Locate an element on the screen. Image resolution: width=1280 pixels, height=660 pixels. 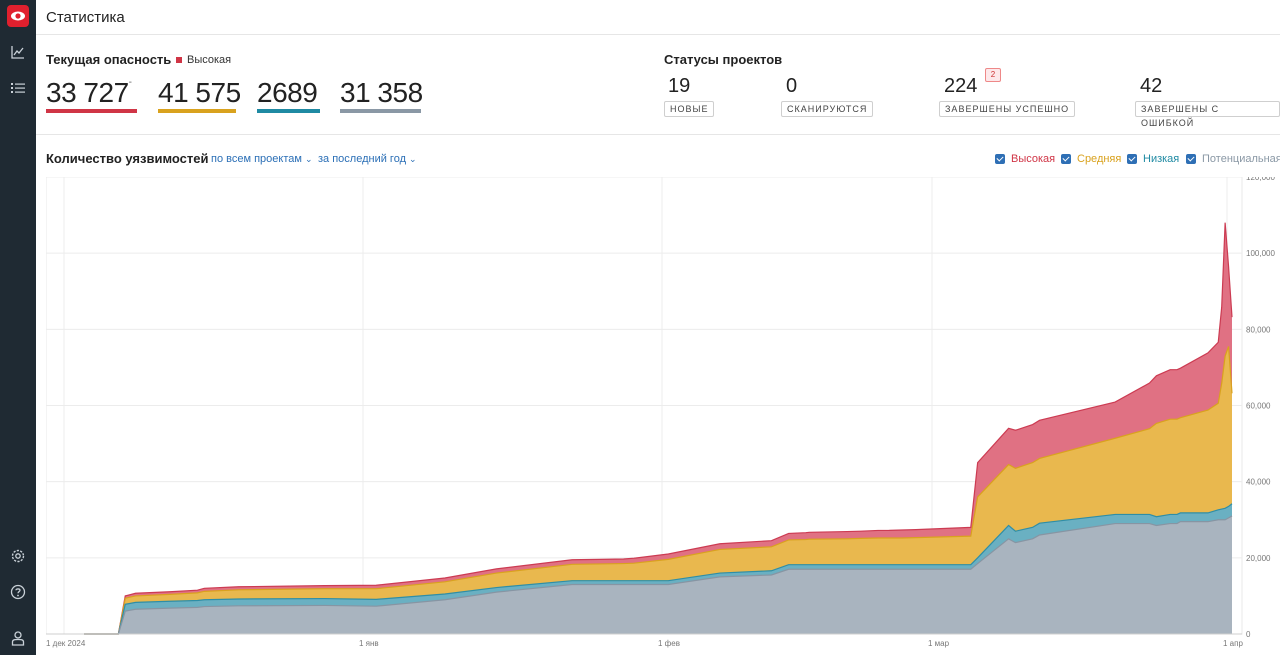
danger-medium-bar is located at coordinates (197, 111).